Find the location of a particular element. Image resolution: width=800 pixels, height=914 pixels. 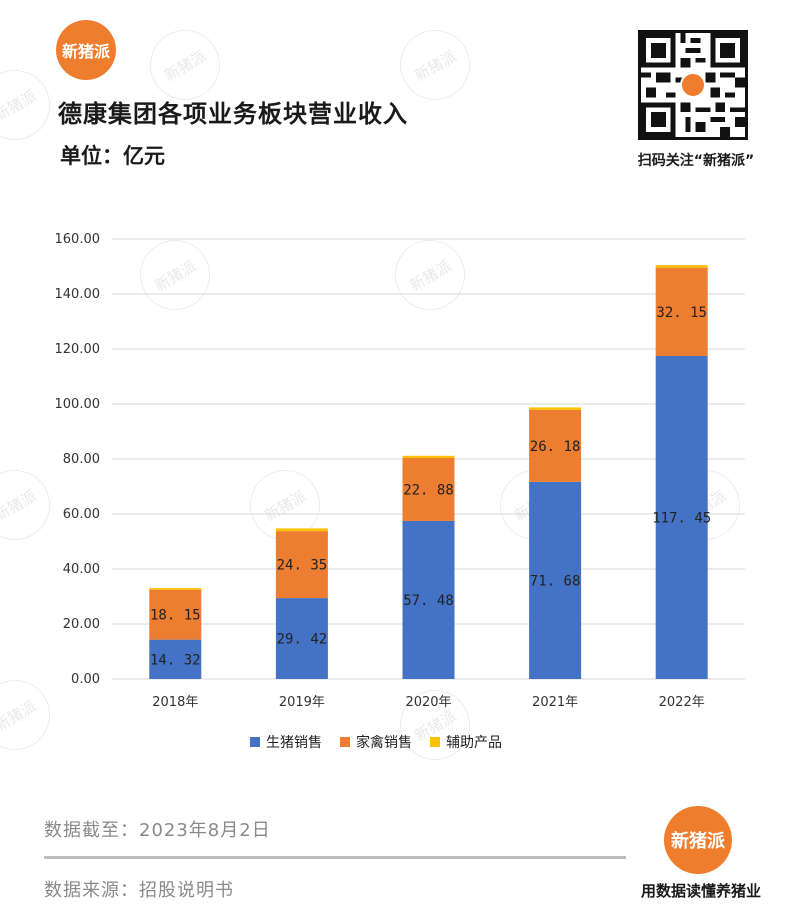

bar-value-label: 117. 45 is located at coordinates (681, 519).